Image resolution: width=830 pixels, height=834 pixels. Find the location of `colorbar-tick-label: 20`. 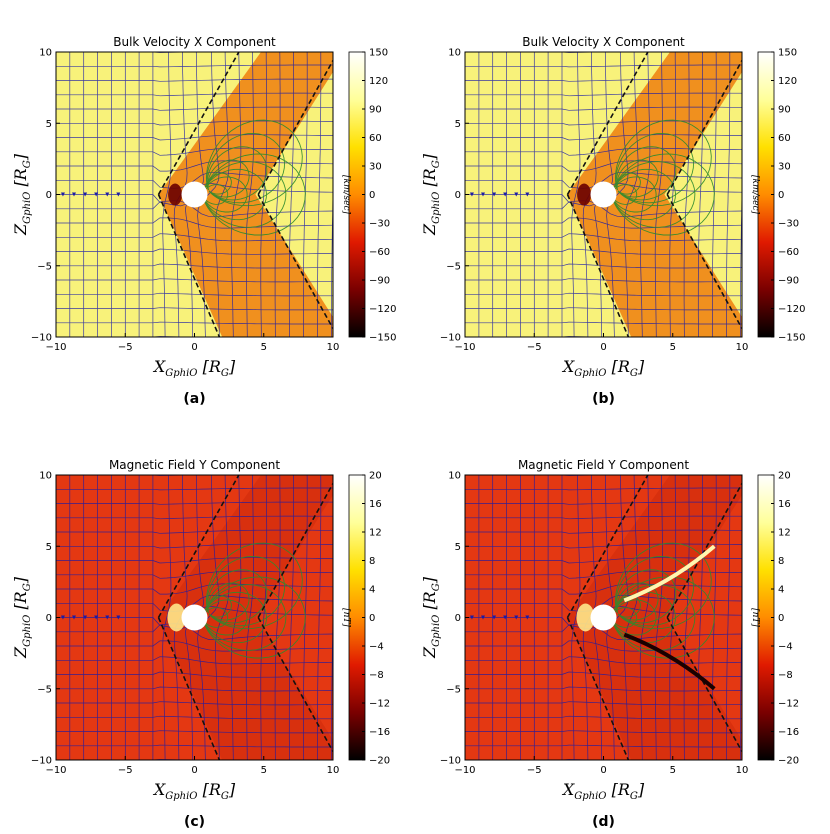

colorbar-tick-label: 20 is located at coordinates (784, 476).